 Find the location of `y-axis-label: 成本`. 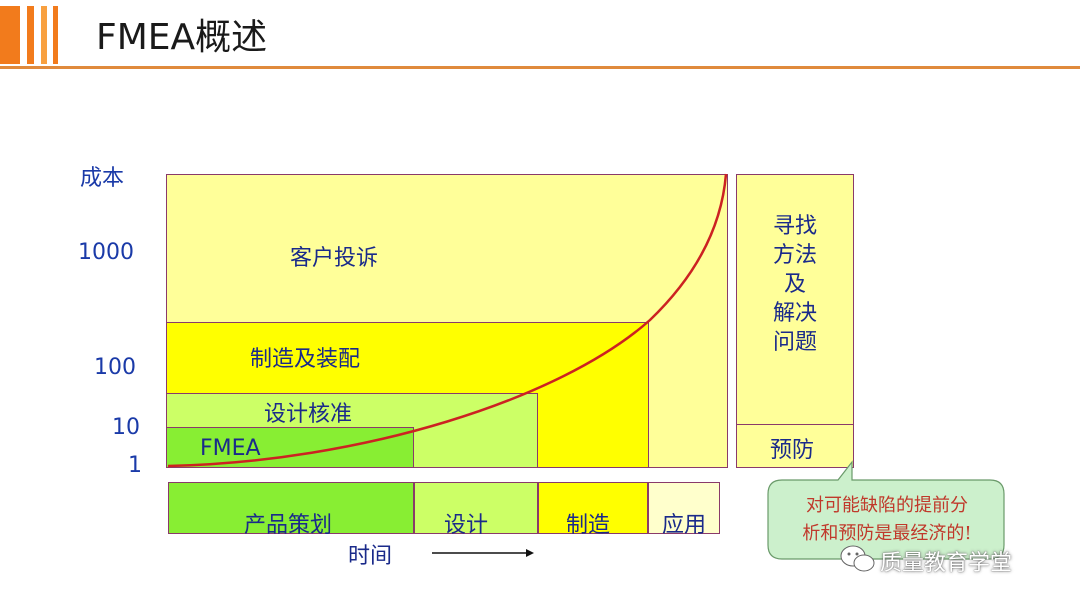

y-axis-label: 成本 is located at coordinates (102, 178).